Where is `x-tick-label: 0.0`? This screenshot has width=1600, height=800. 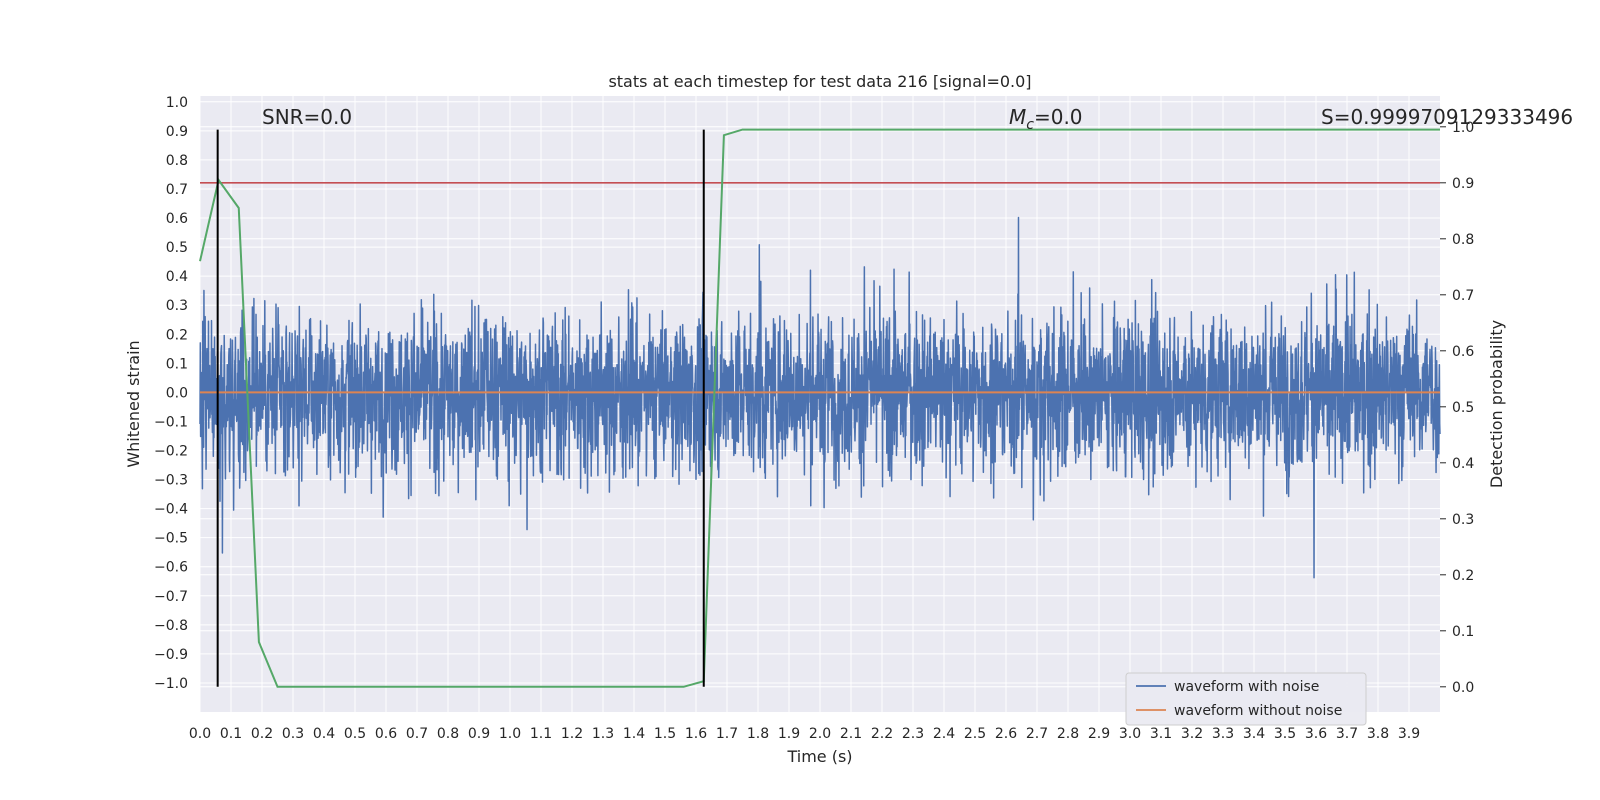
x-tick-label: 0.0 is located at coordinates (200, 734).